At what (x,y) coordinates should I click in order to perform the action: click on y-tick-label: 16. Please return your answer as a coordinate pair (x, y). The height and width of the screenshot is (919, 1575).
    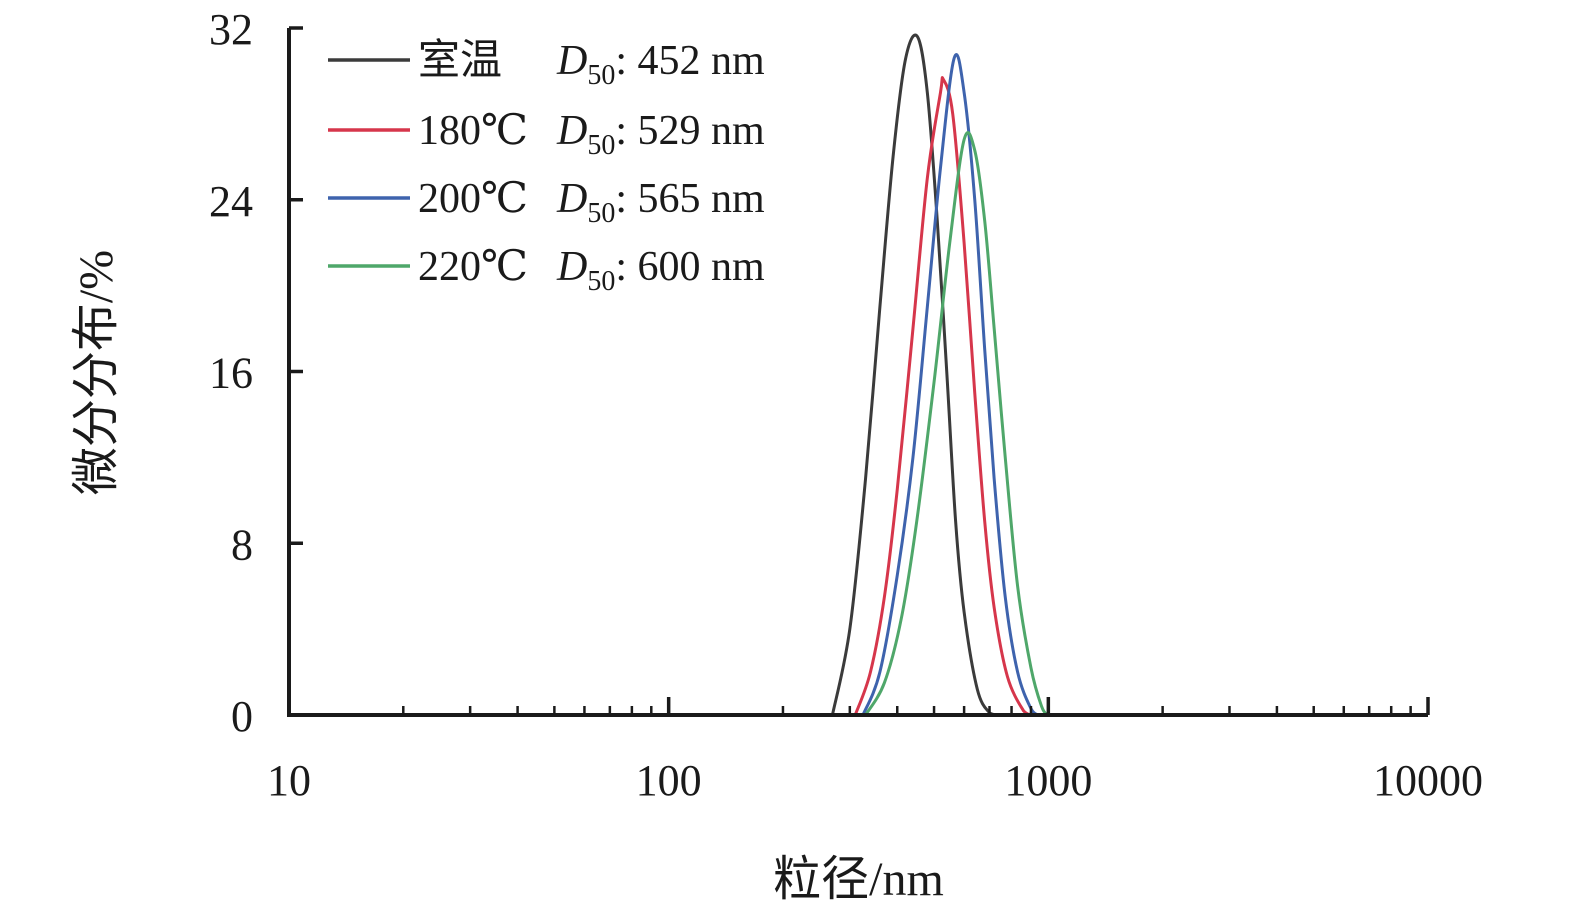
    Looking at the image, I should click on (231, 373).